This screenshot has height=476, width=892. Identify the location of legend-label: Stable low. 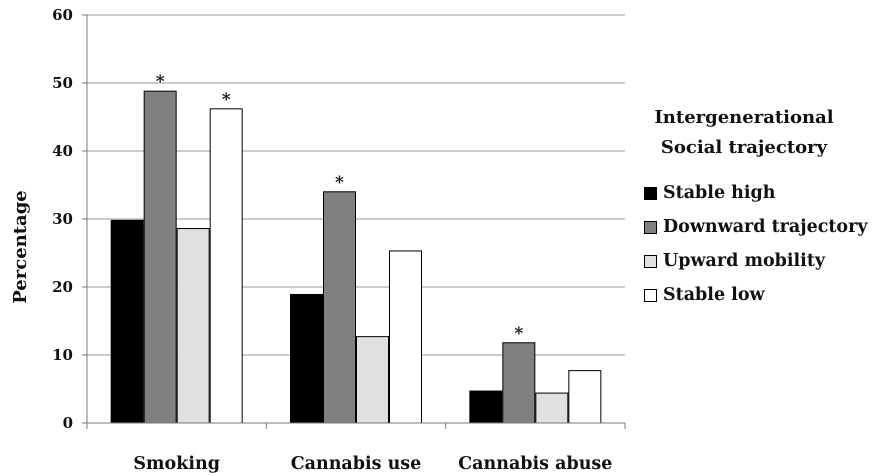
(714, 295).